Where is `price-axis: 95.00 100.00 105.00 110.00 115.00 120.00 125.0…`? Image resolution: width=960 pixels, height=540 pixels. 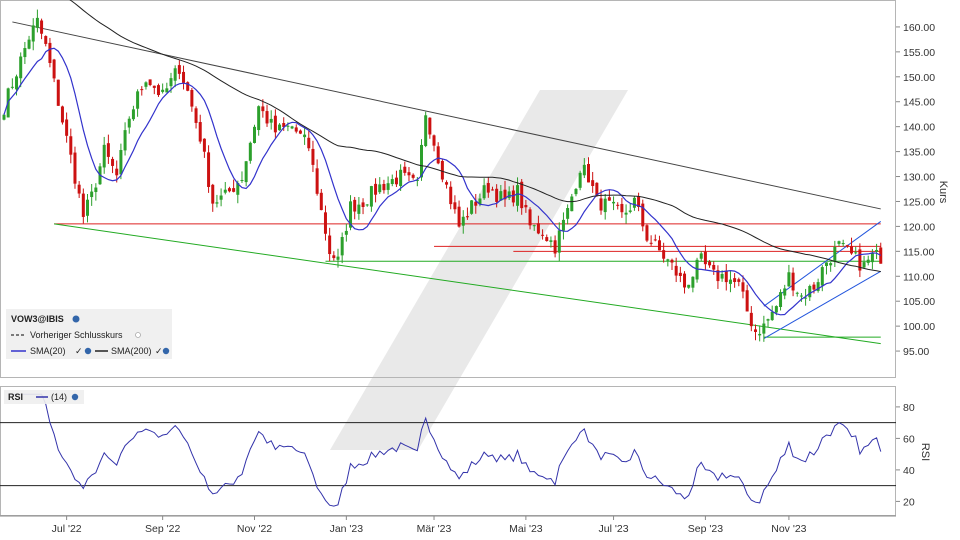
price-axis: 95.00 100.00 105.00 110.00 115.00 120.00 125.0… is located at coordinates (915, 190).